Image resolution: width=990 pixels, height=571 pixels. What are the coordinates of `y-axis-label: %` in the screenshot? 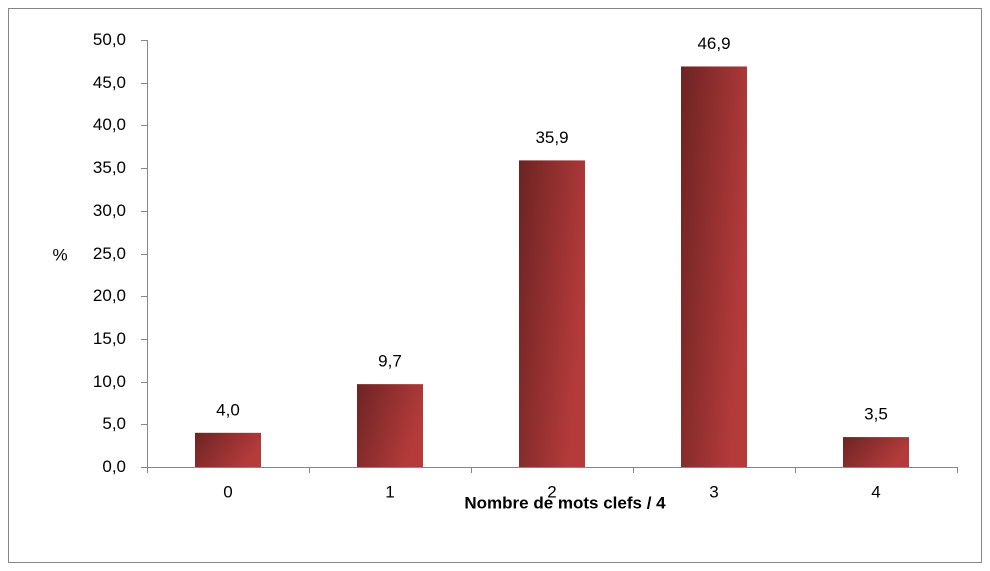 It's located at (59, 254).